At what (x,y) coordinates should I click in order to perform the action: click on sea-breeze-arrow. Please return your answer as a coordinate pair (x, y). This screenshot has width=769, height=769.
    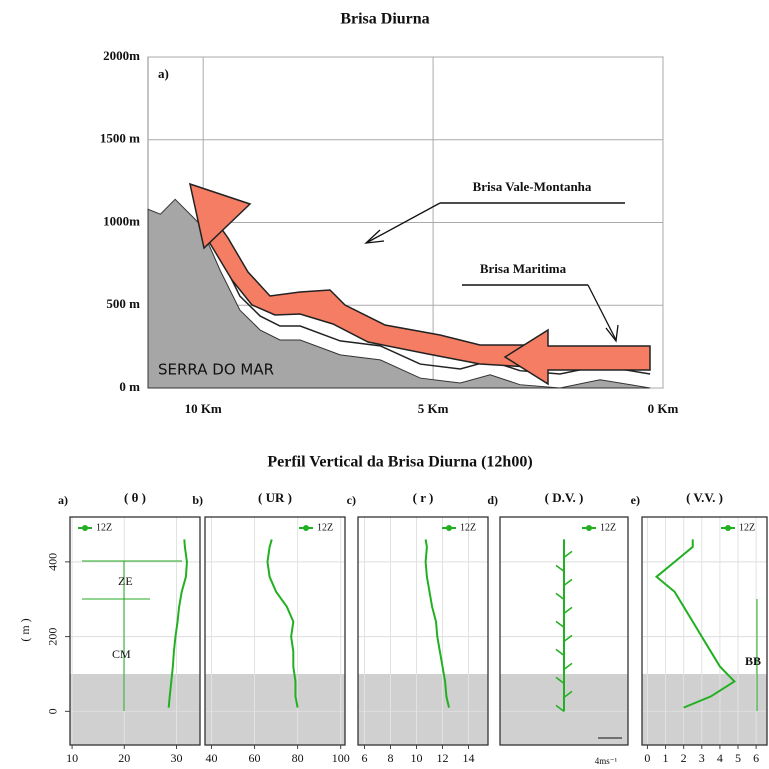
    Looking at the image, I should click on (577, 357).